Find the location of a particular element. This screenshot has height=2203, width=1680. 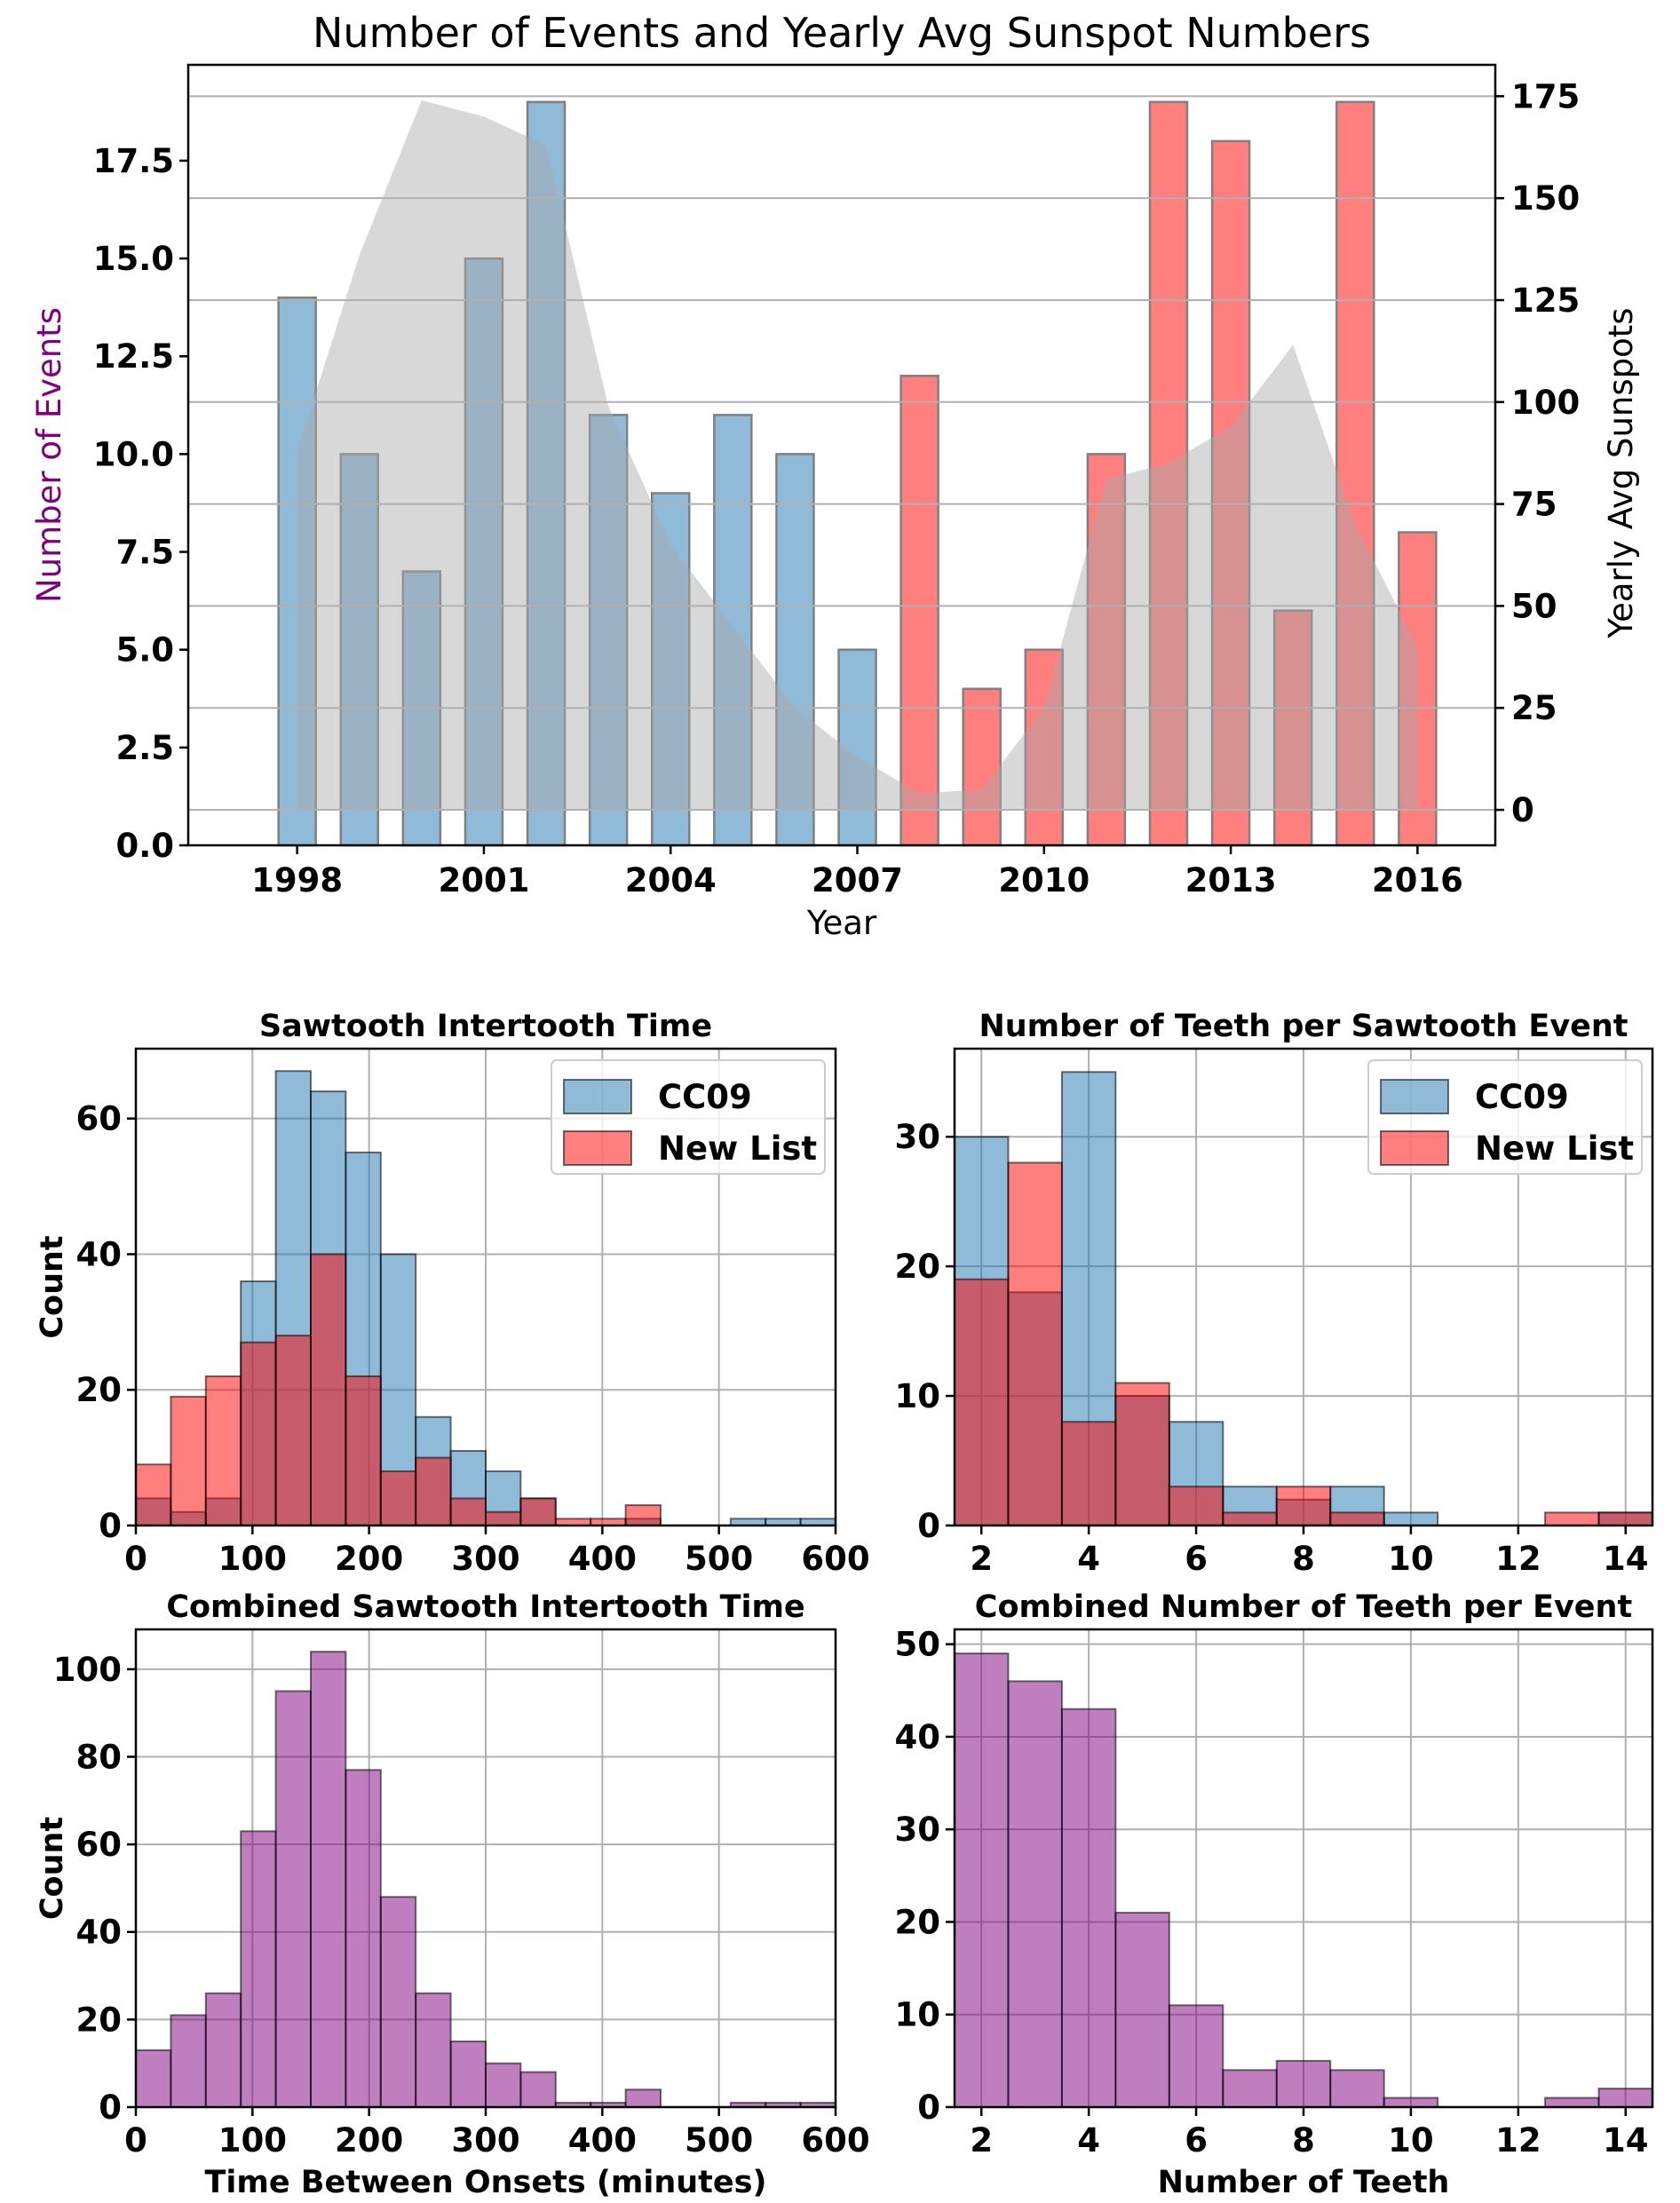

xtick-label: 12 is located at coordinates (1518, 2140).